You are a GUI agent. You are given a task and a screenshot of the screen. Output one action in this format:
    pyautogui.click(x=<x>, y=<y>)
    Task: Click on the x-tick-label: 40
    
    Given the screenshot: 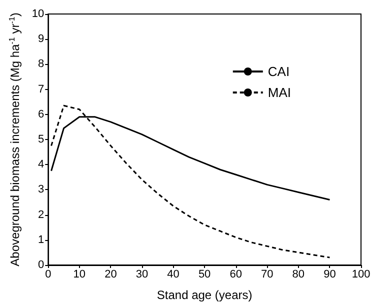 What is the action you would take?
    pyautogui.click(x=173, y=274)
    